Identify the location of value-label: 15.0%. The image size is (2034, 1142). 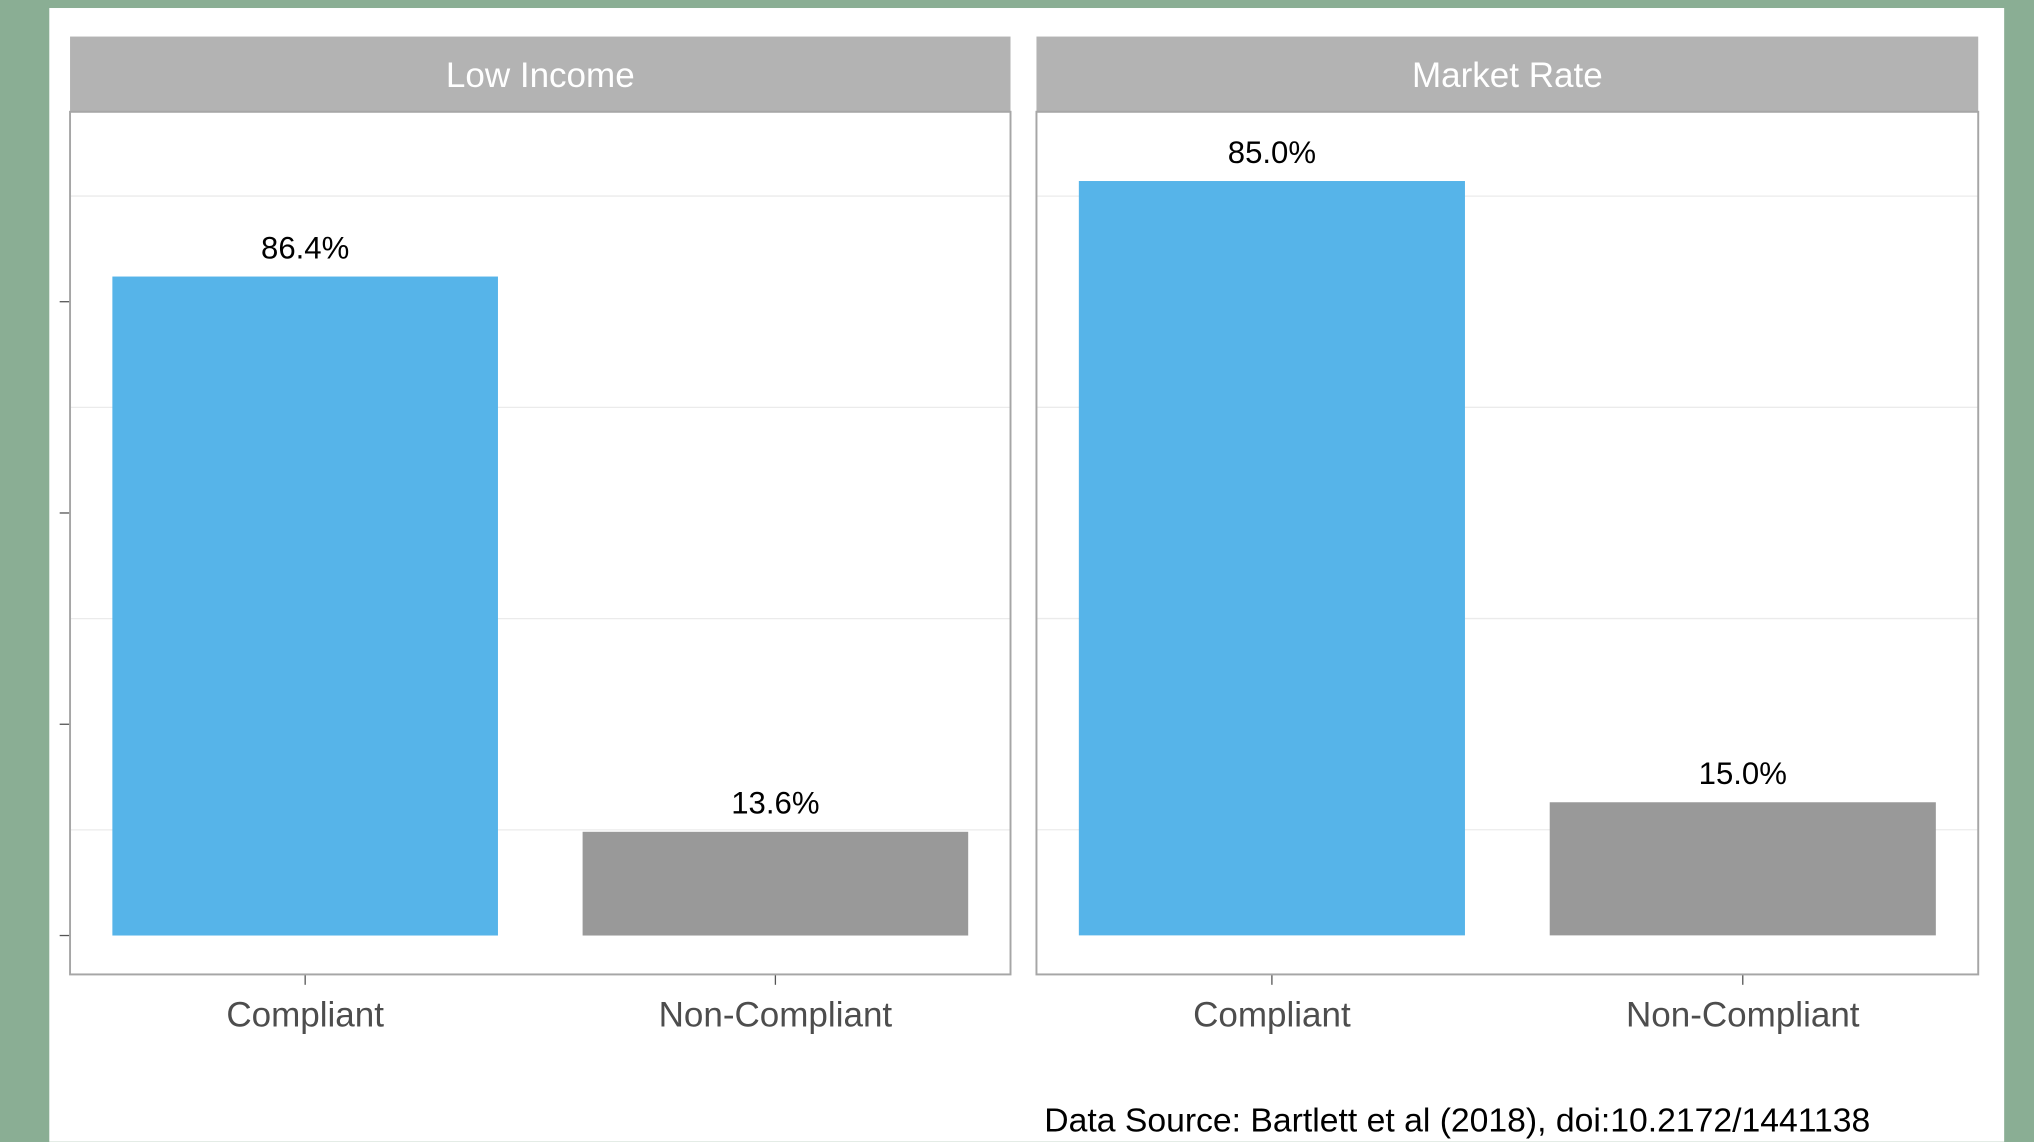
(1743, 773).